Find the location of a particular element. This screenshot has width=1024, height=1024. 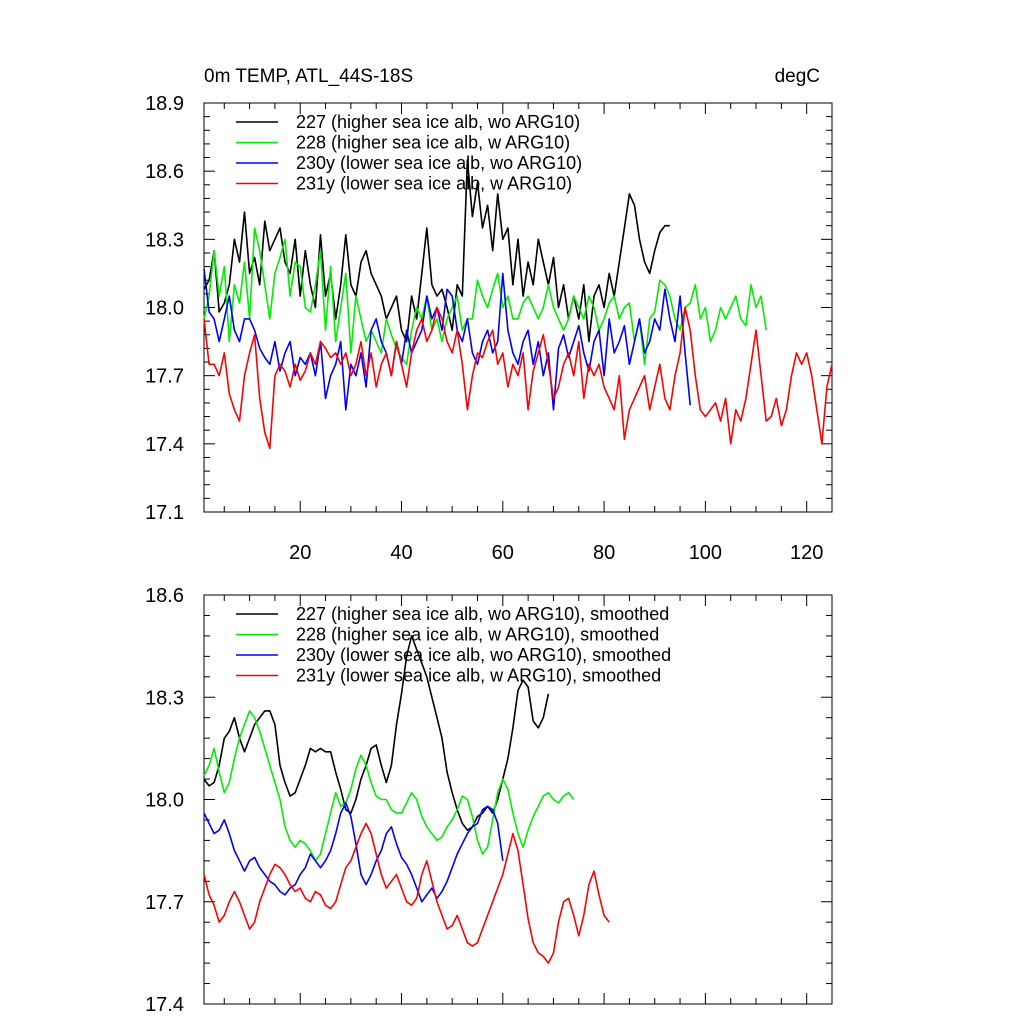

top-panel-y-tick-label: 18.0 is located at coordinates (164, 309).